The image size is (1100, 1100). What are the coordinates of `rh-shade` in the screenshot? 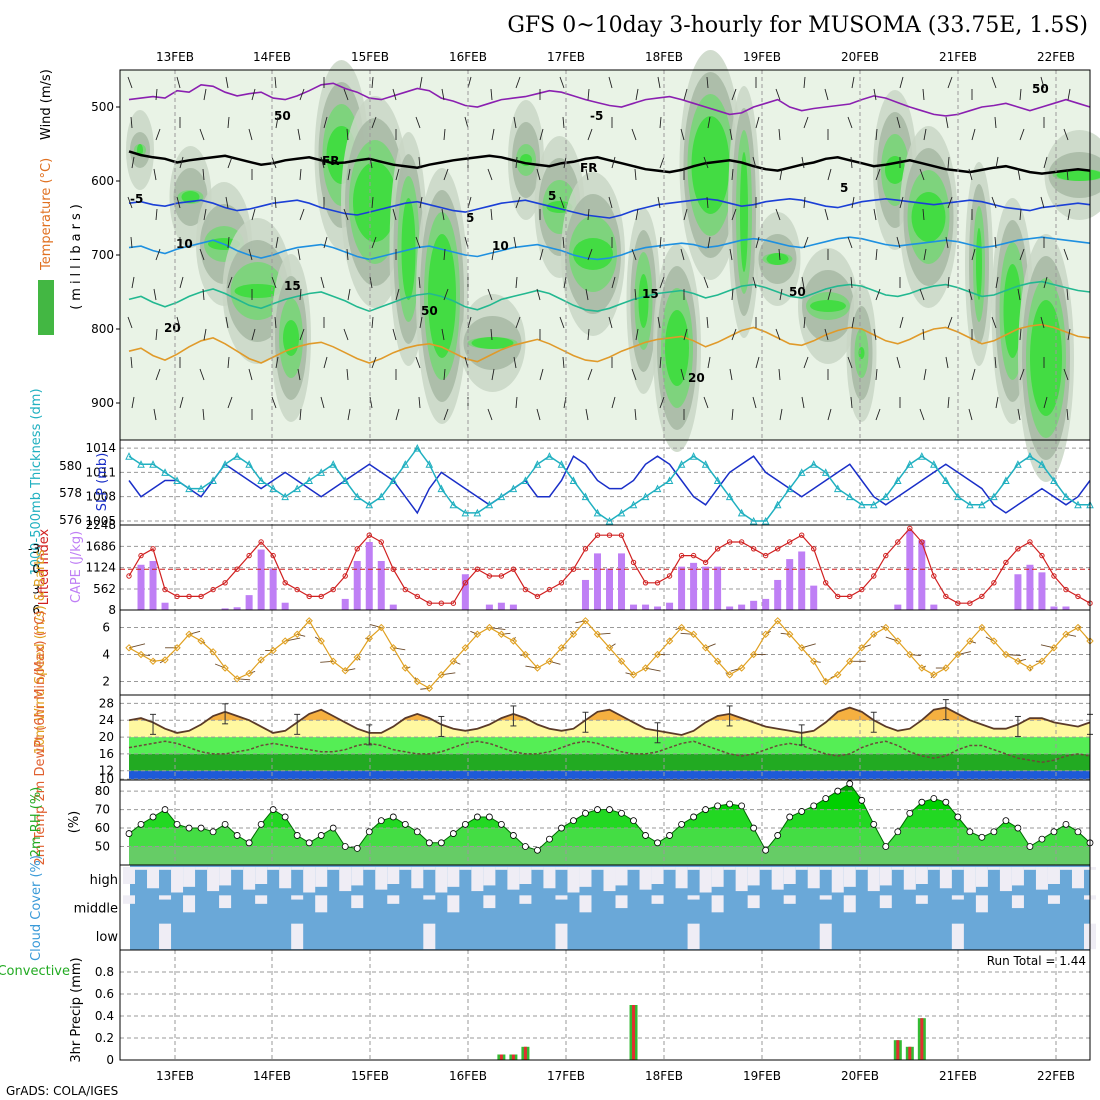 It's located at (928, 217).